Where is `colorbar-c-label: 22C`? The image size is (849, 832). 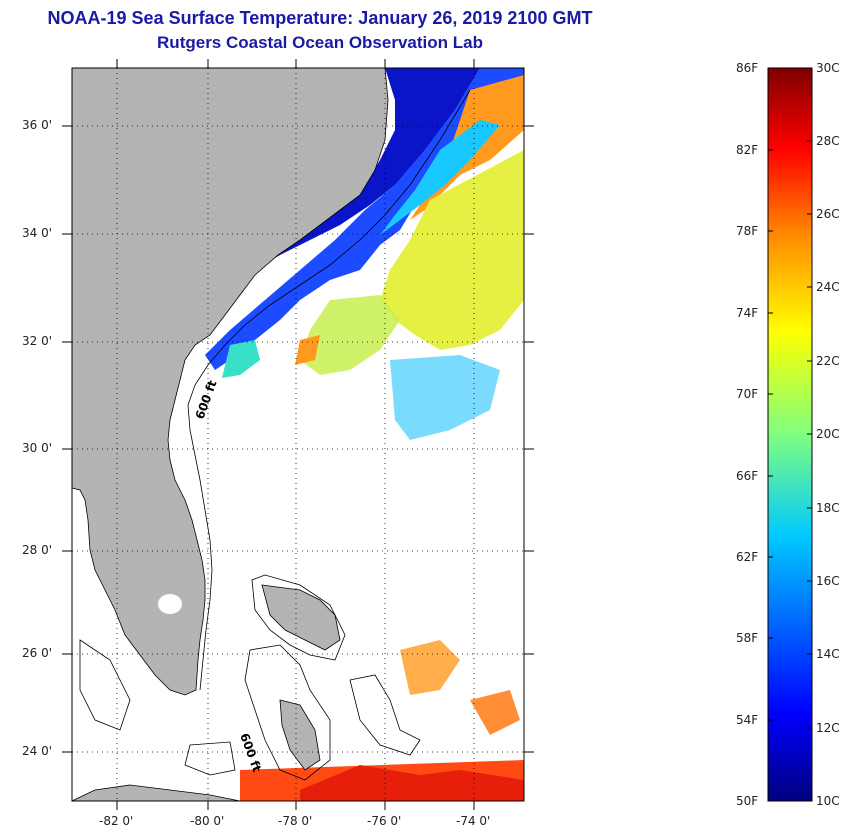 colorbar-c-label: 22C is located at coordinates (828, 361).